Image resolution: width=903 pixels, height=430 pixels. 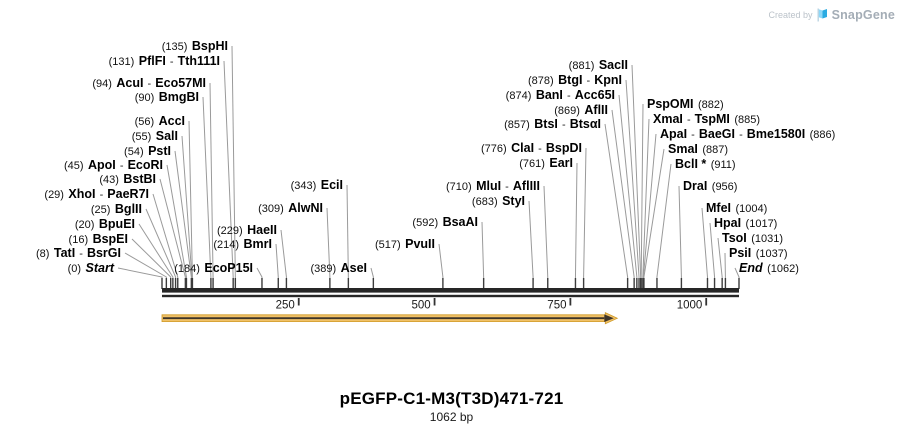 I want to click on site-label-AseI: (389) AseI, so click(x=338, y=268).